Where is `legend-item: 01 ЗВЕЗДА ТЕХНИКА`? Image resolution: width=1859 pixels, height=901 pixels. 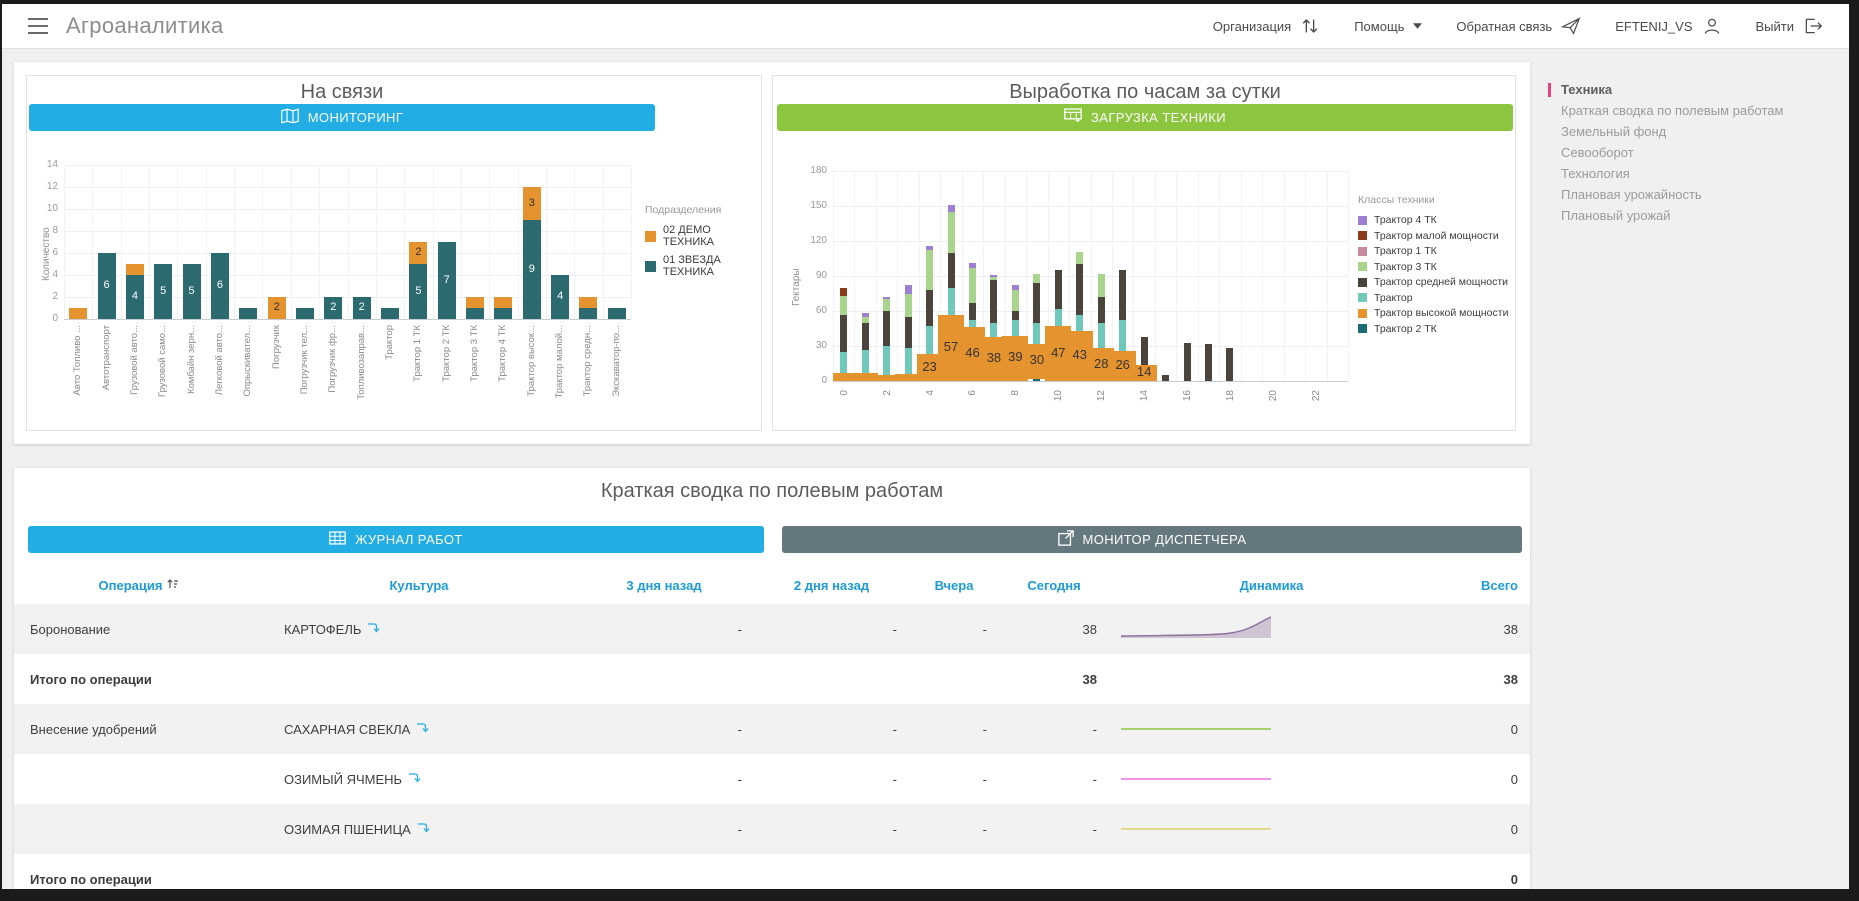
legend-item: 01 ЗВЕЗДА ТЕХНИКА is located at coordinates (703, 266).